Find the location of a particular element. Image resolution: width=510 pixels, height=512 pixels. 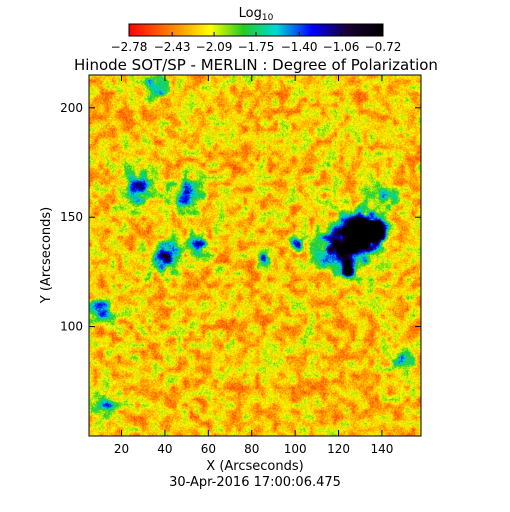

x-tick-label: 40 is located at coordinates (164, 449).